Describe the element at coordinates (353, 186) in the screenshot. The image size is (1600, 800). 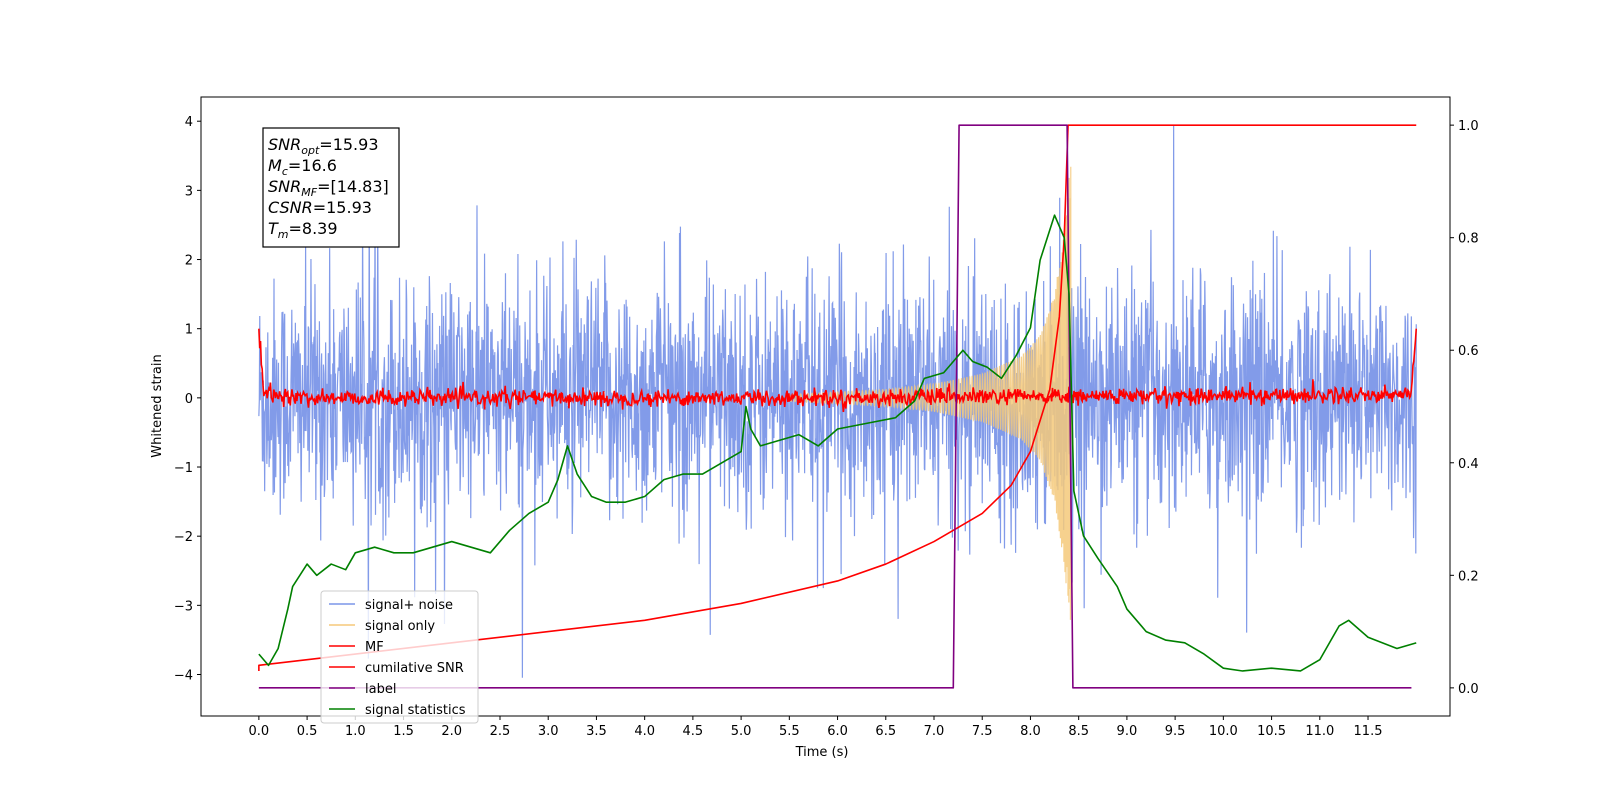
I see `annotation-value: =[14.83]` at that location.